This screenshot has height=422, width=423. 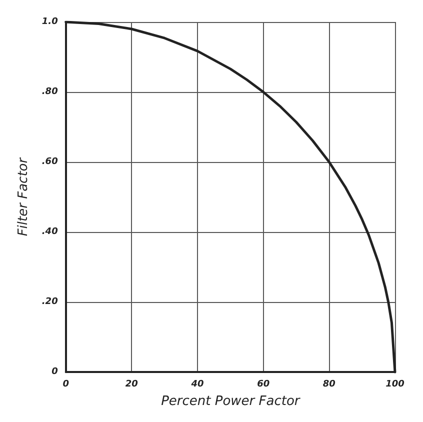 What do you see at coordinates (263, 385) in the screenshot?
I see `x-tick-label: 60` at bounding box center [263, 385].